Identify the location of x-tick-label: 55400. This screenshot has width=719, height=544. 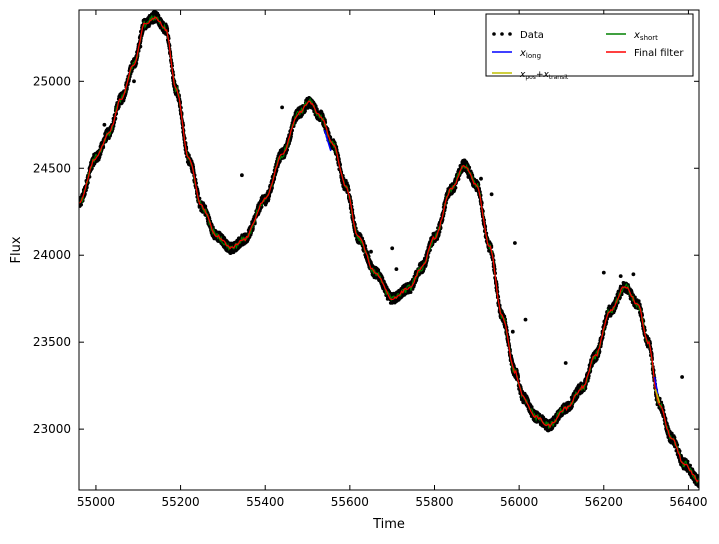
(265, 502).